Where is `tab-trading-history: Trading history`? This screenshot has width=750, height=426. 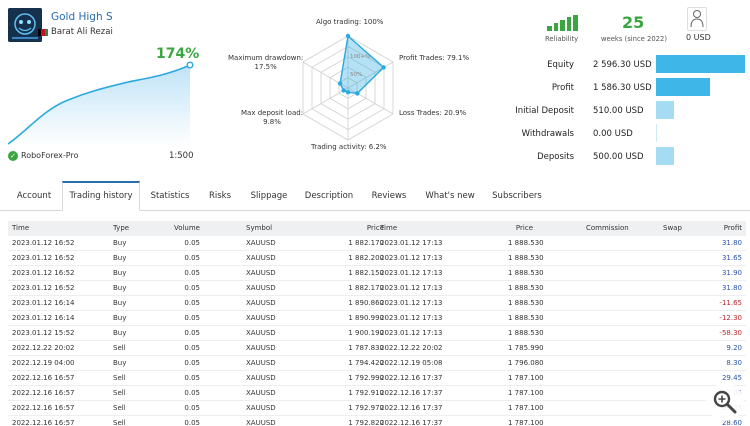 tab-trading-history: Trading history is located at coordinates (101, 196).